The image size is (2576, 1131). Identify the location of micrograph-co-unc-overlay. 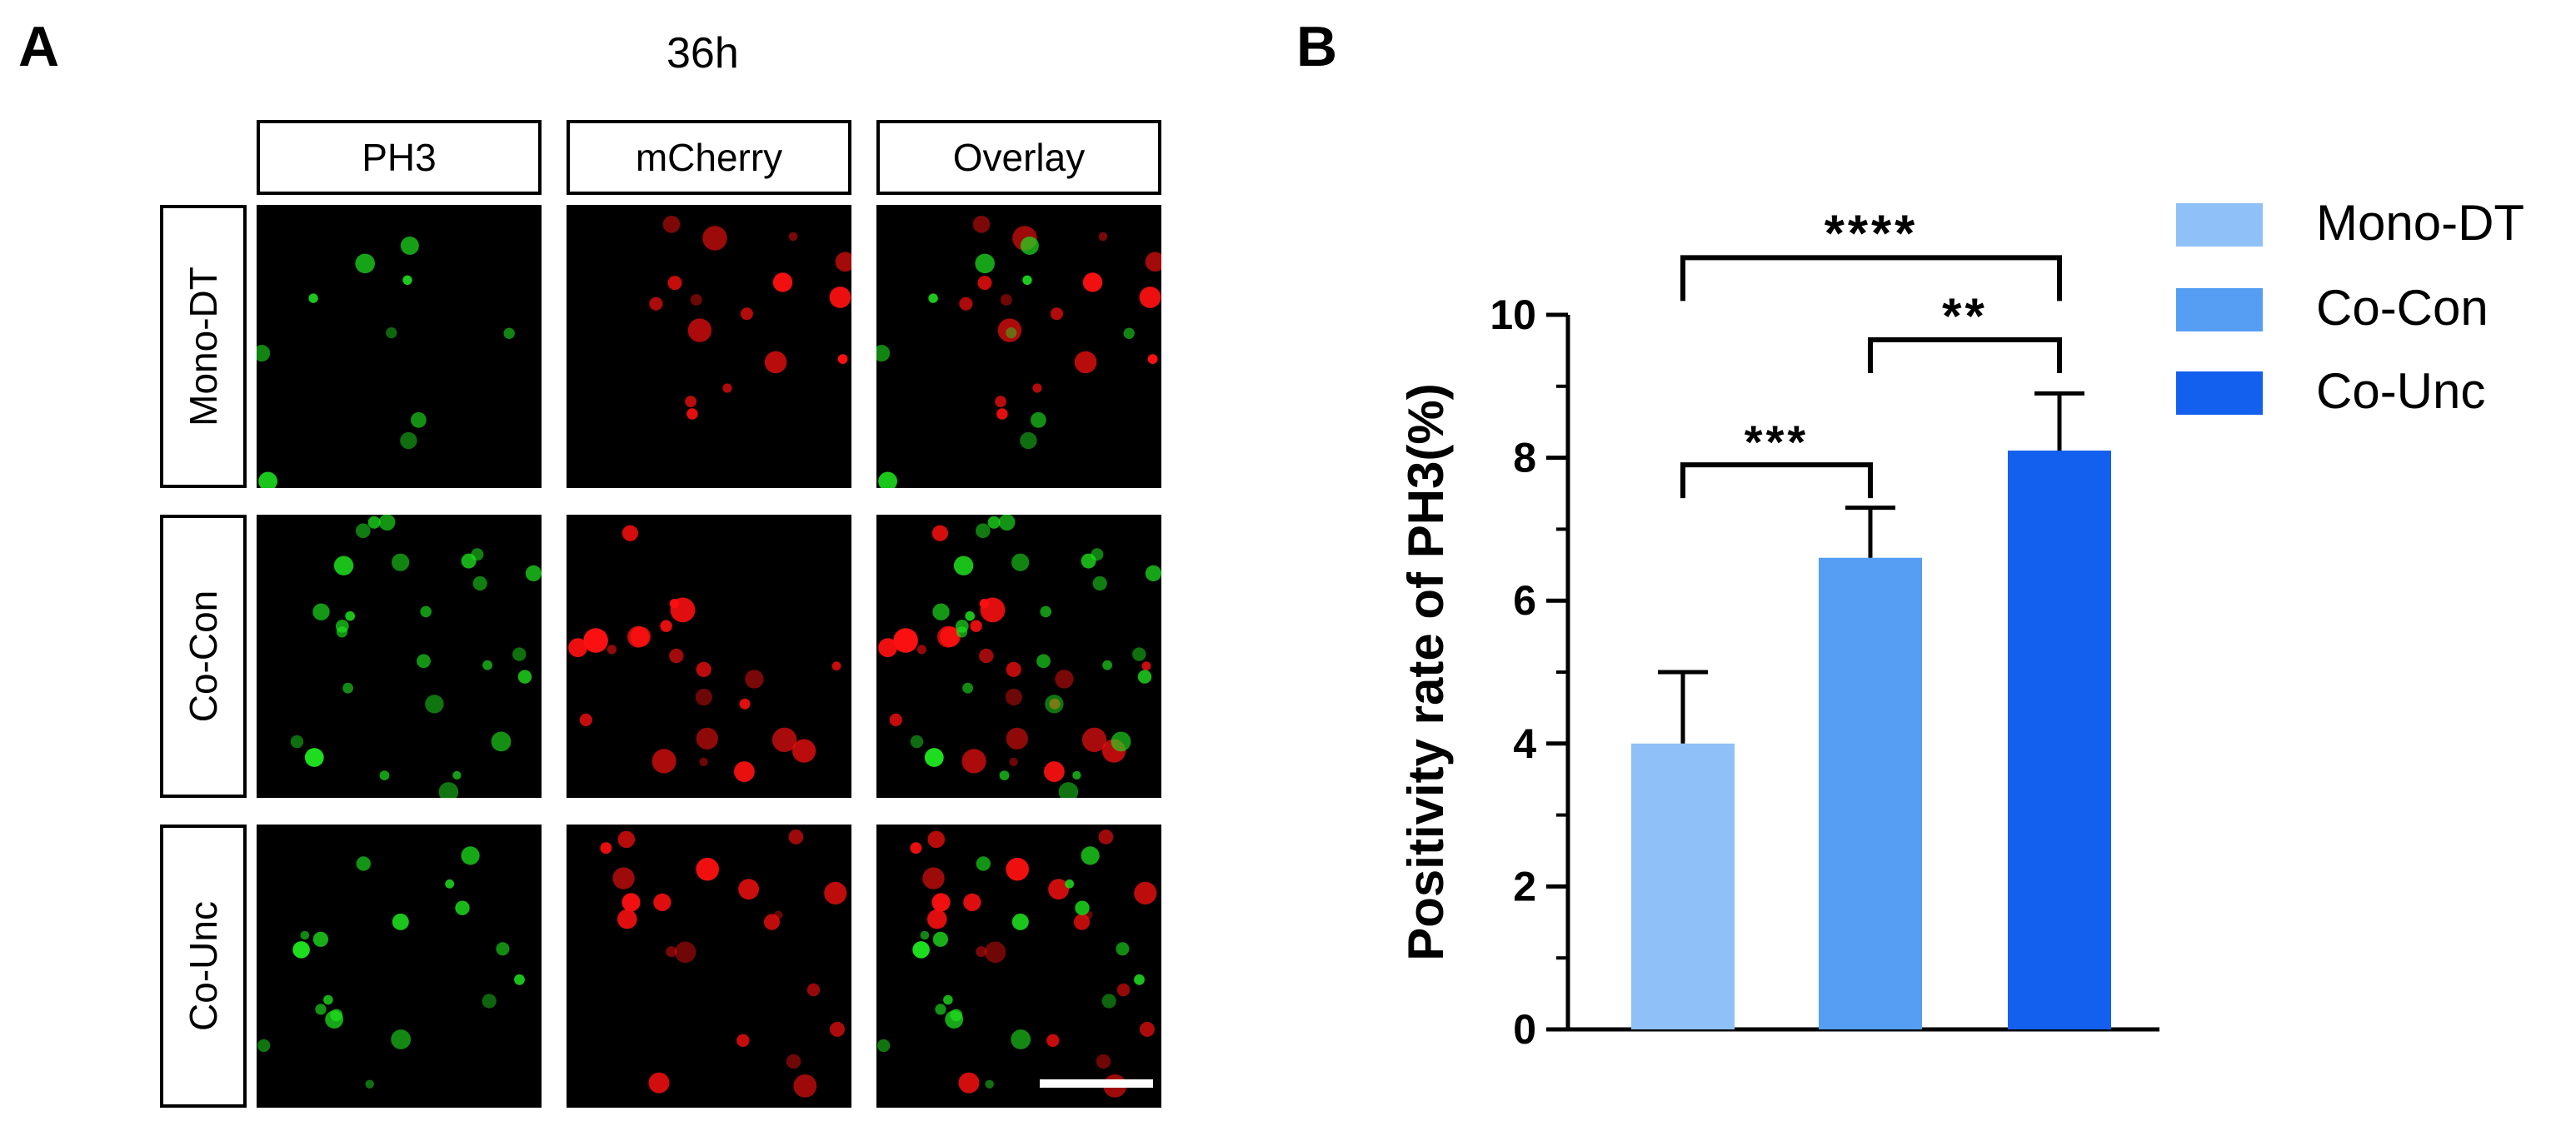
(1018, 967).